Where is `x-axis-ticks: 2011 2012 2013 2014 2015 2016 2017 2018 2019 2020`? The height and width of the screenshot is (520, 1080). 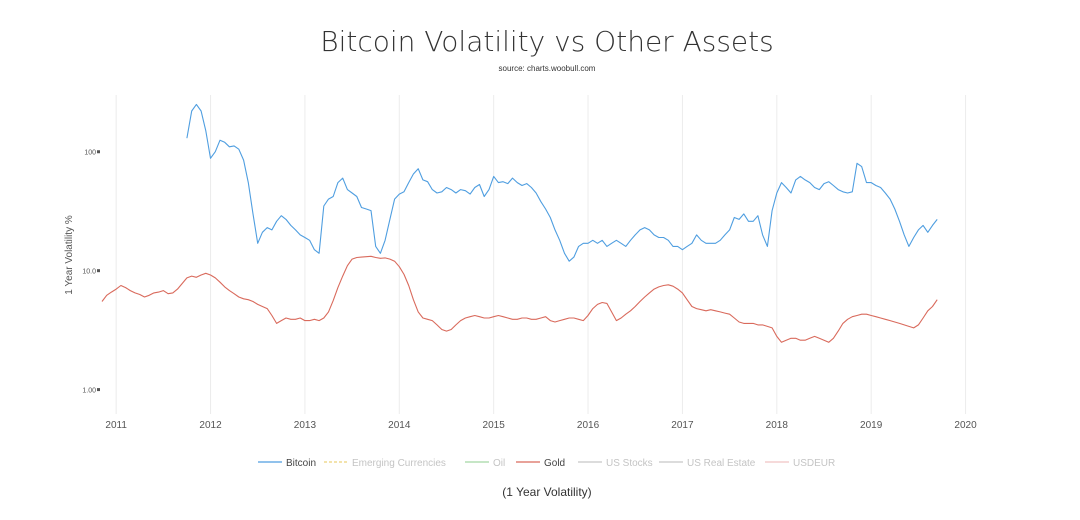
x-axis-ticks: 2011 2012 2013 2014 2015 2016 2017 2018 2019 2020 is located at coordinates (541, 425).